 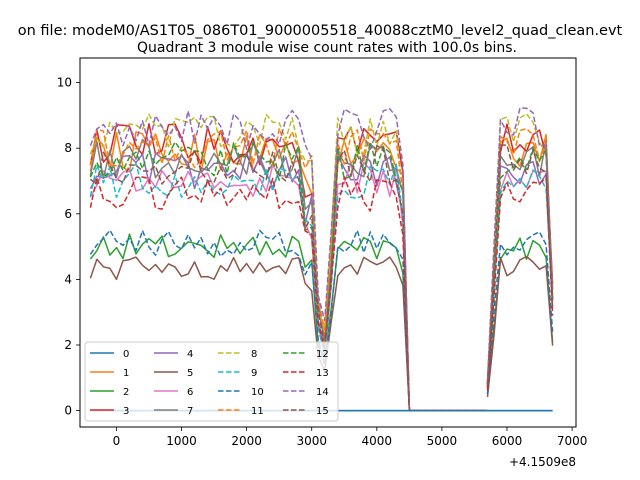 I want to click on x-tick-label: 6000, so click(x=507, y=441).